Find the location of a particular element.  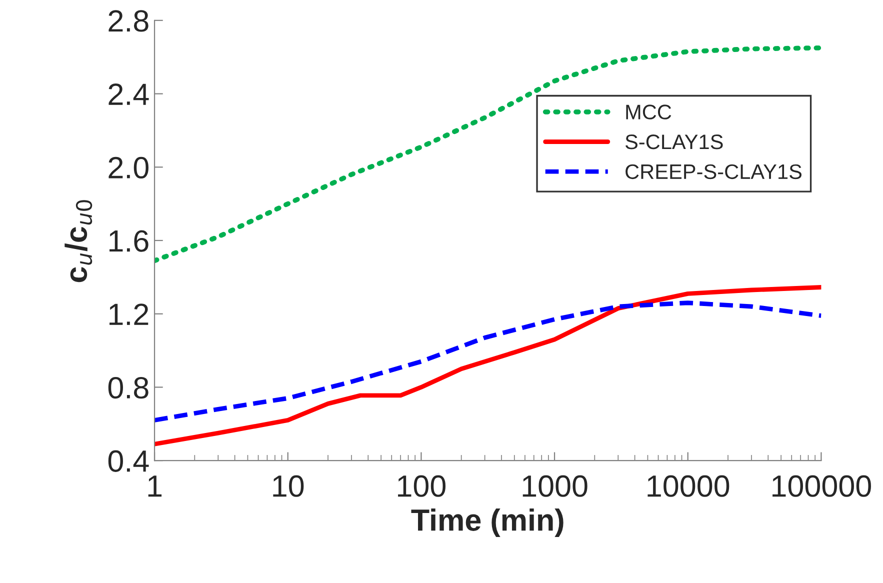

x-tick-label: 100000 is located at coordinates (821, 486).